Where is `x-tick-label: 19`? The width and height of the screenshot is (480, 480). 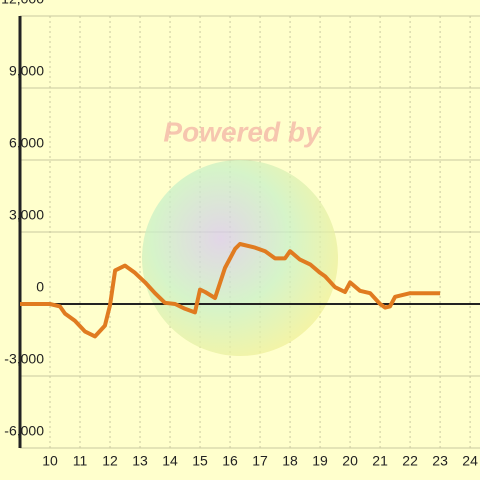
x-tick-label: 19 is located at coordinates (320, 461).